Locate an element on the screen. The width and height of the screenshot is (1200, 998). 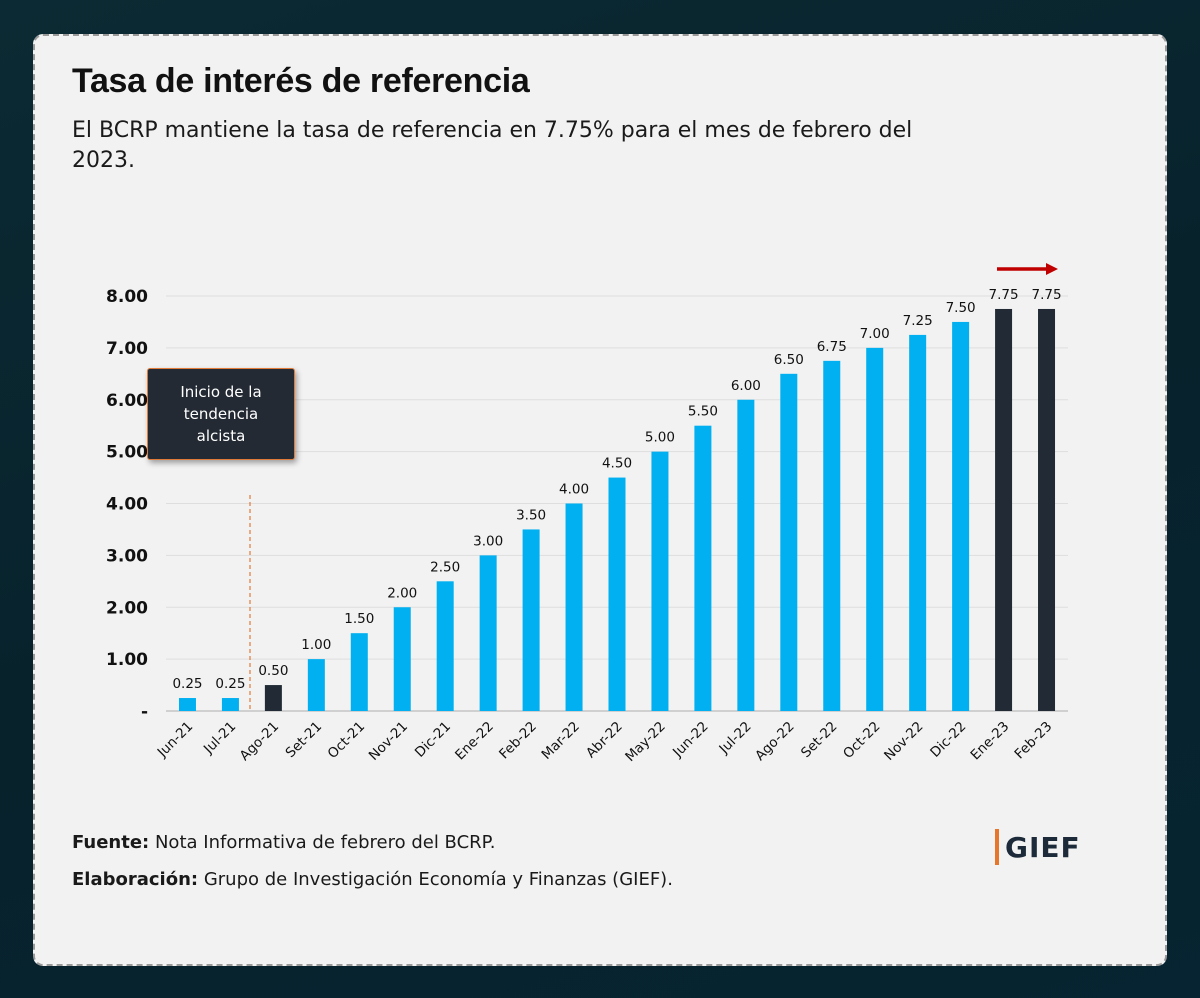
value-label: 3.00 is located at coordinates (488, 541).